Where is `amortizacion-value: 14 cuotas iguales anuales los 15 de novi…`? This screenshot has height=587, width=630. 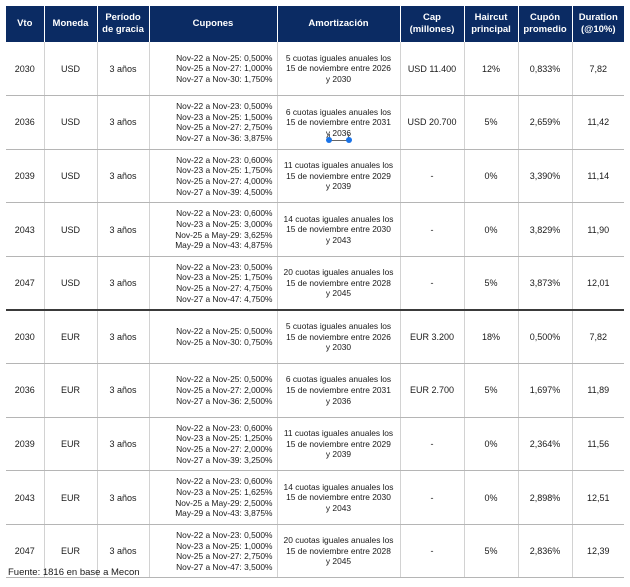
amortizacion-value: 14 cuotas iguales anuales los 15 de novi… is located at coordinates (338, 229).